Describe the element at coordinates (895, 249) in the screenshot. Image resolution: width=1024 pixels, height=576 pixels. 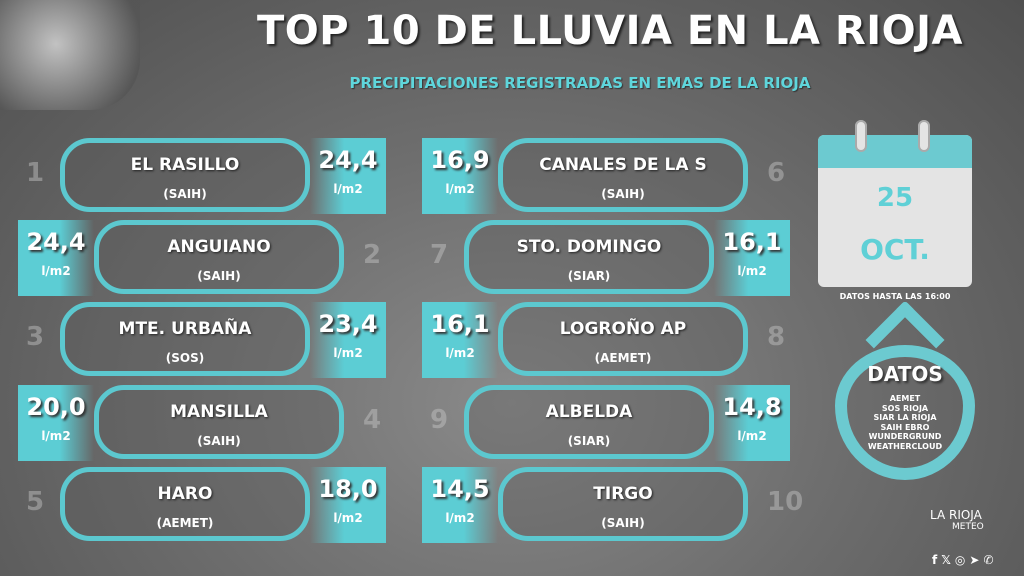
I see `calendar-month: OCT.` at that location.